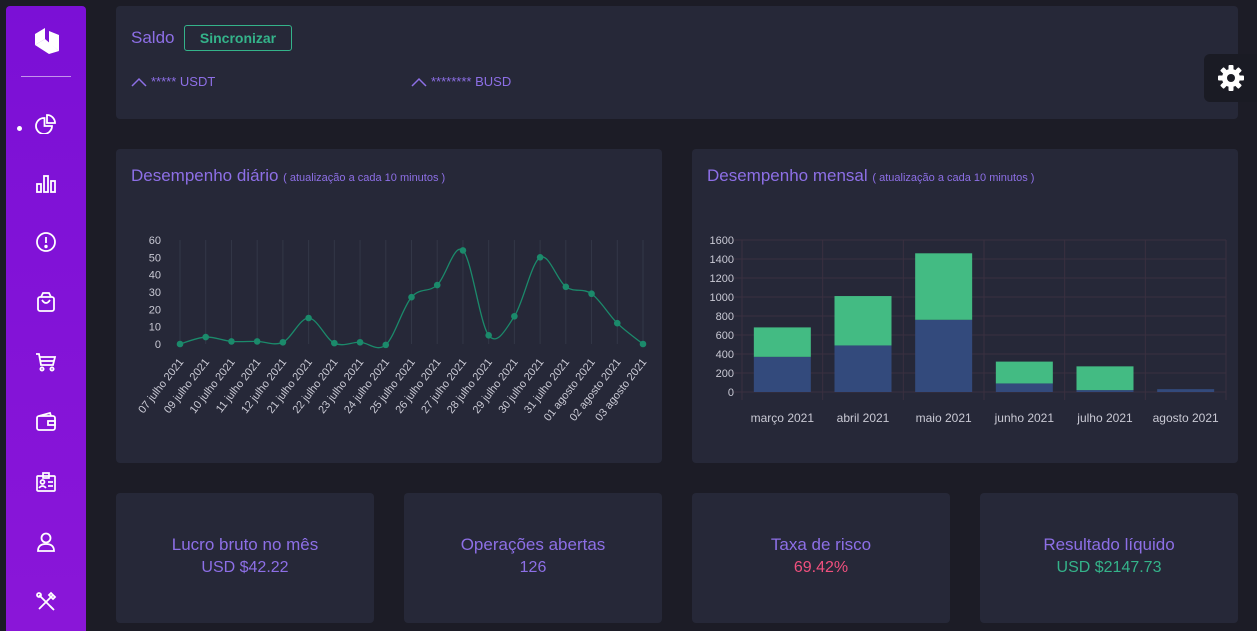  Describe the element at coordinates (722, 298) in the screenshot. I see `y-tick-label: 1000` at that location.